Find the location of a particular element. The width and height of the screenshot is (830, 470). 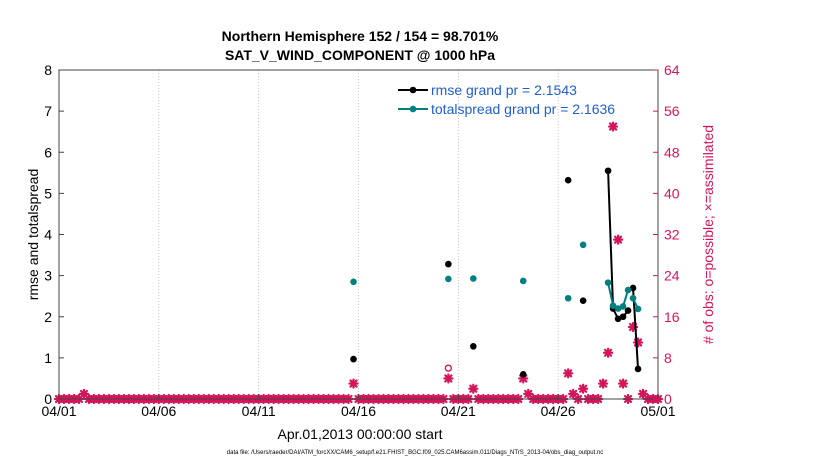

x-tick-label: 04/01 is located at coordinates (58, 411).